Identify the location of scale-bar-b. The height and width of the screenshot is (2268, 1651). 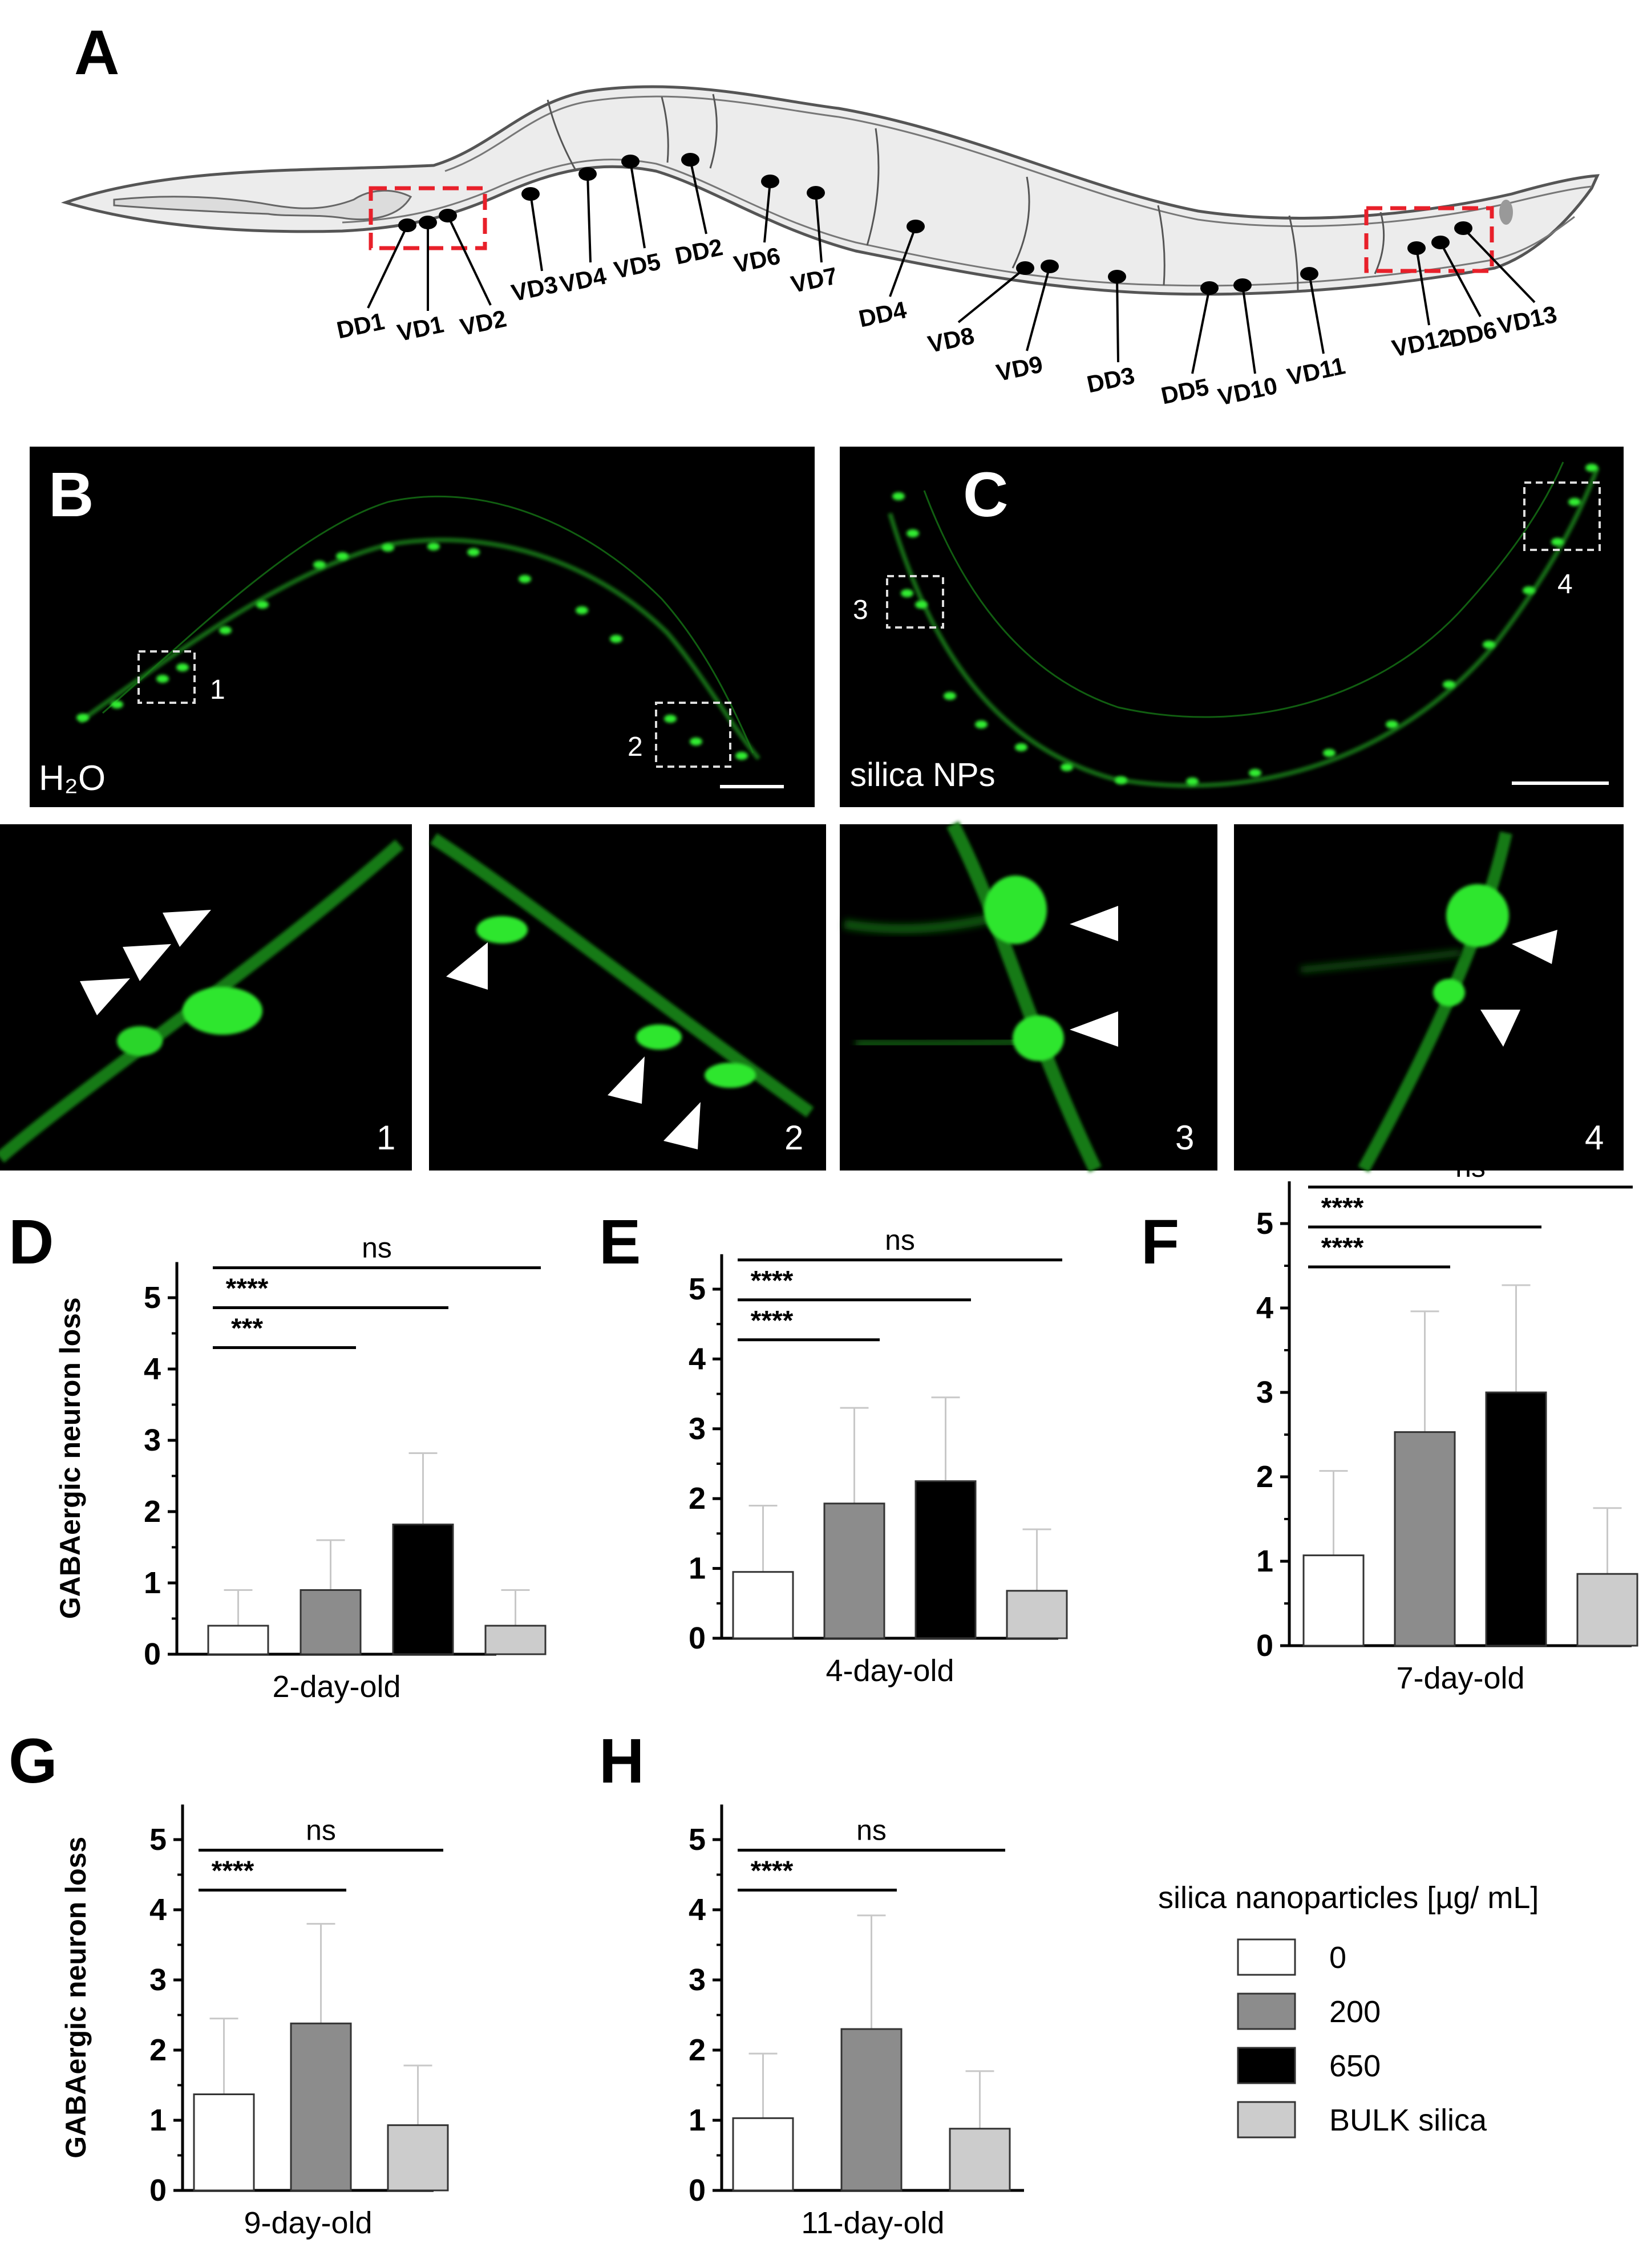
(752, 787).